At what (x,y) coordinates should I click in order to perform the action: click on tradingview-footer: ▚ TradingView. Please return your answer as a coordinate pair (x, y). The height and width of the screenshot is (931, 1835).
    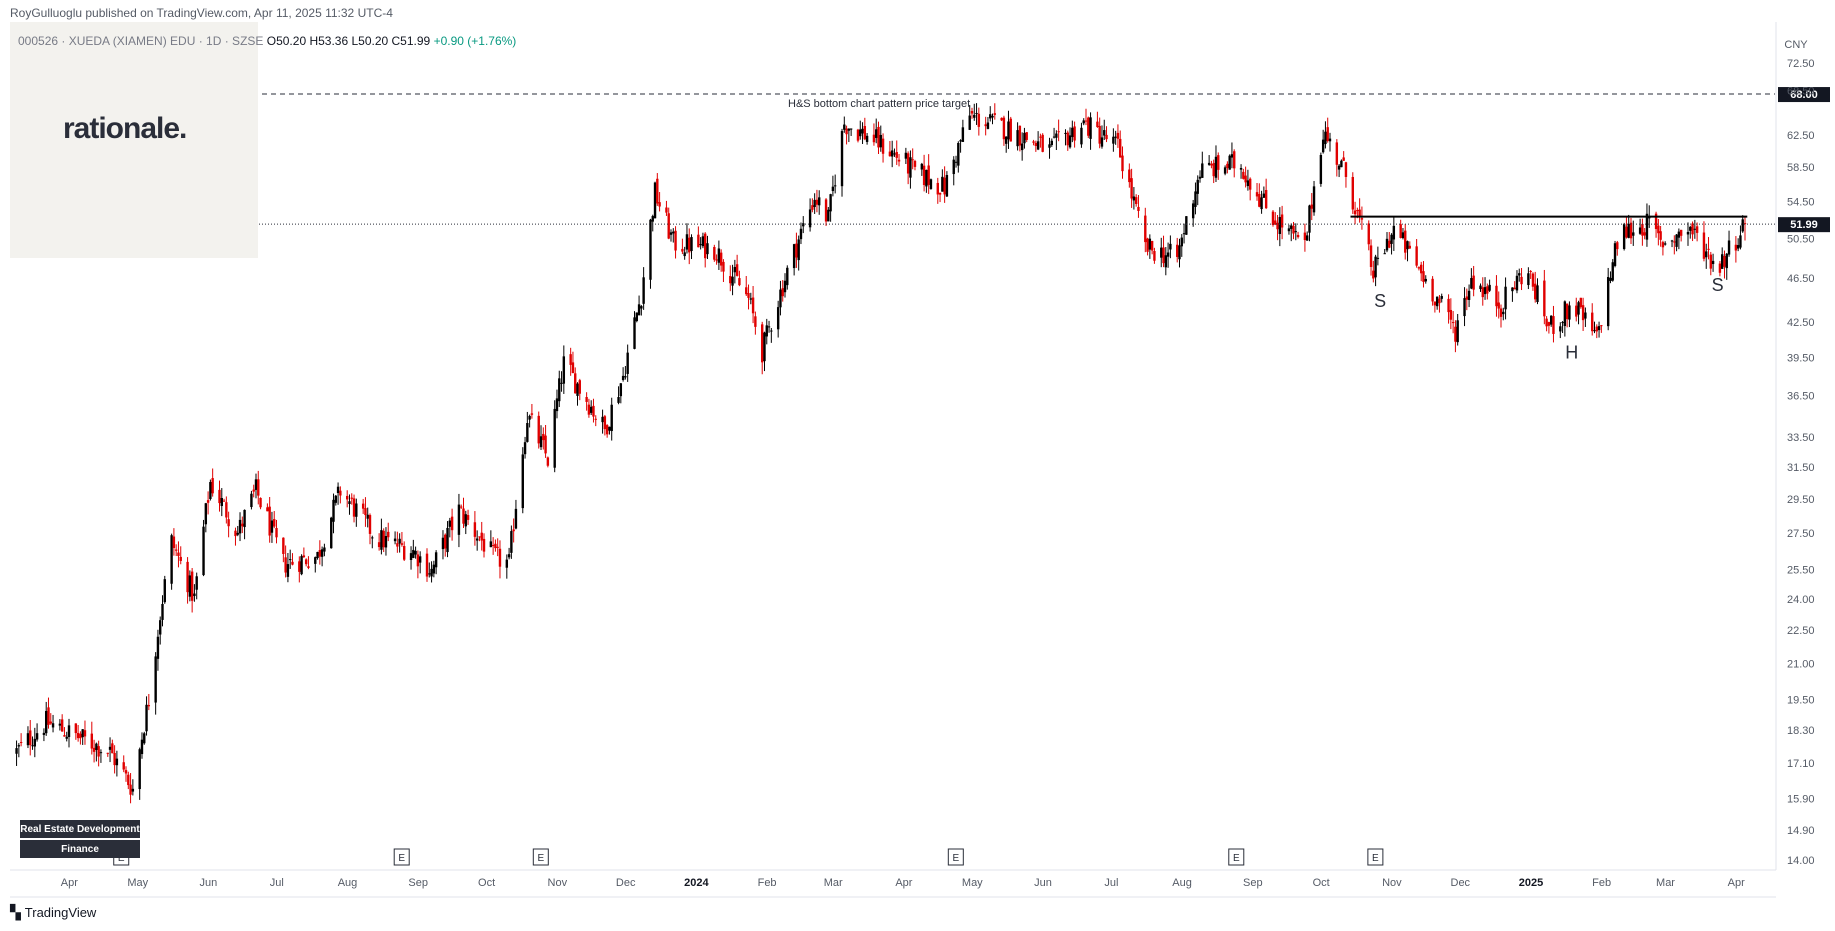
    Looking at the image, I should click on (53, 912).